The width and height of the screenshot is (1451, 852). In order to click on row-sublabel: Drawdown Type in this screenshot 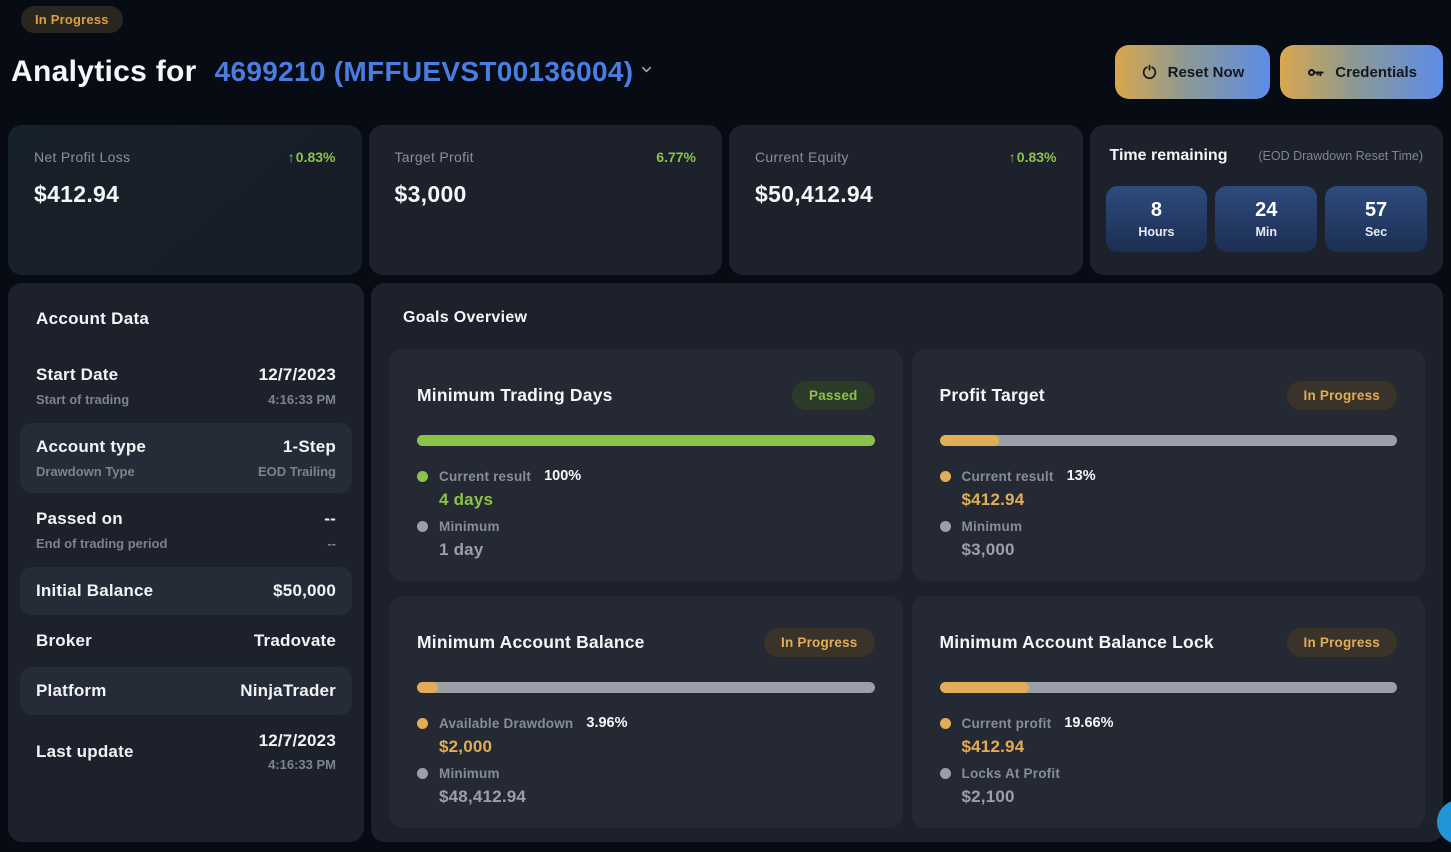, I will do `click(85, 471)`.